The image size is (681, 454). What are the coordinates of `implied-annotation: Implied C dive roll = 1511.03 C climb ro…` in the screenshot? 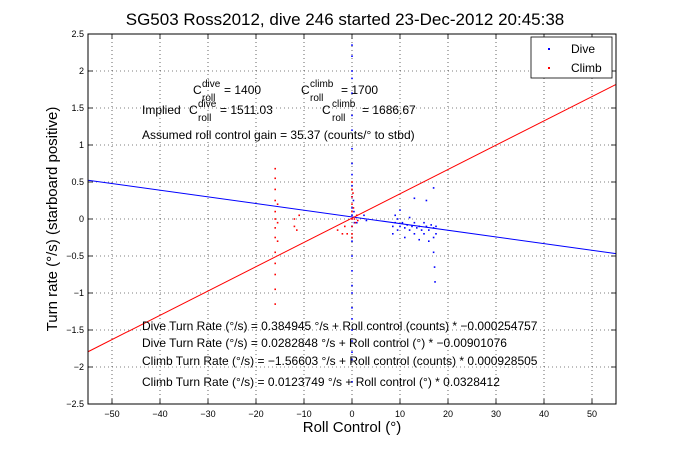 It's located at (279, 111).